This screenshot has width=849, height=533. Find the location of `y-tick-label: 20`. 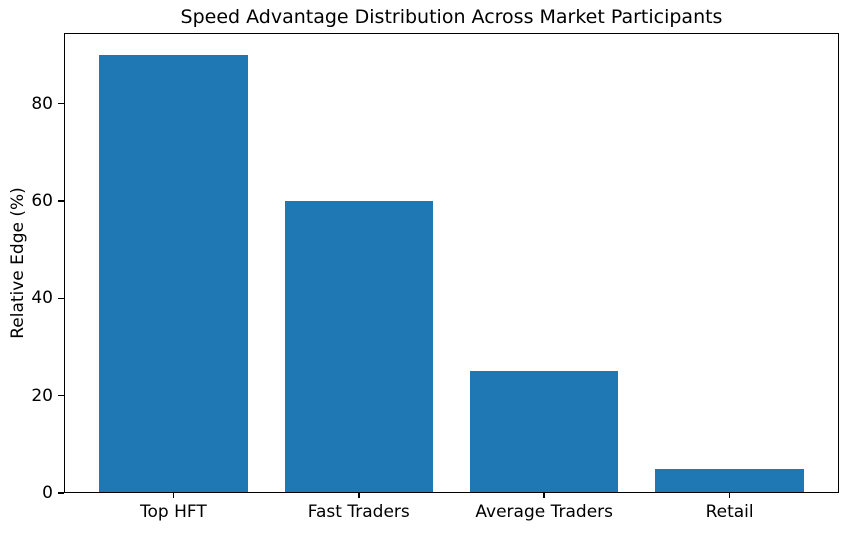

y-tick-label: 20 is located at coordinates (42, 395).